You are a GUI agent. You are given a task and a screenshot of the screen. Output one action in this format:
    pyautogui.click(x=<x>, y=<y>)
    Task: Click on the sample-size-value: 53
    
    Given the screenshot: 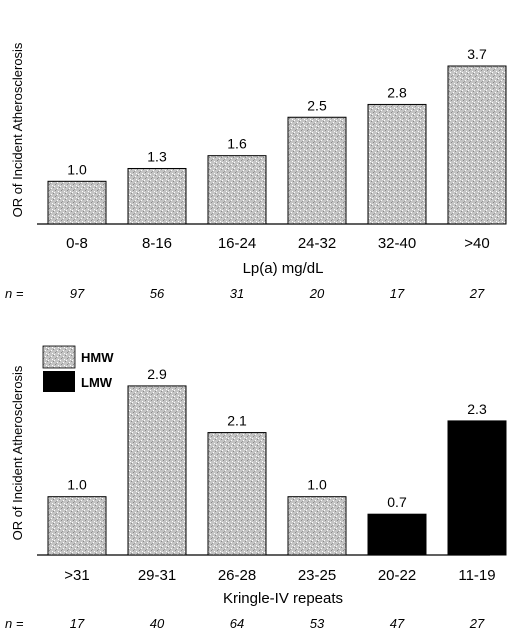 What is the action you would take?
    pyautogui.click(x=317, y=623)
    